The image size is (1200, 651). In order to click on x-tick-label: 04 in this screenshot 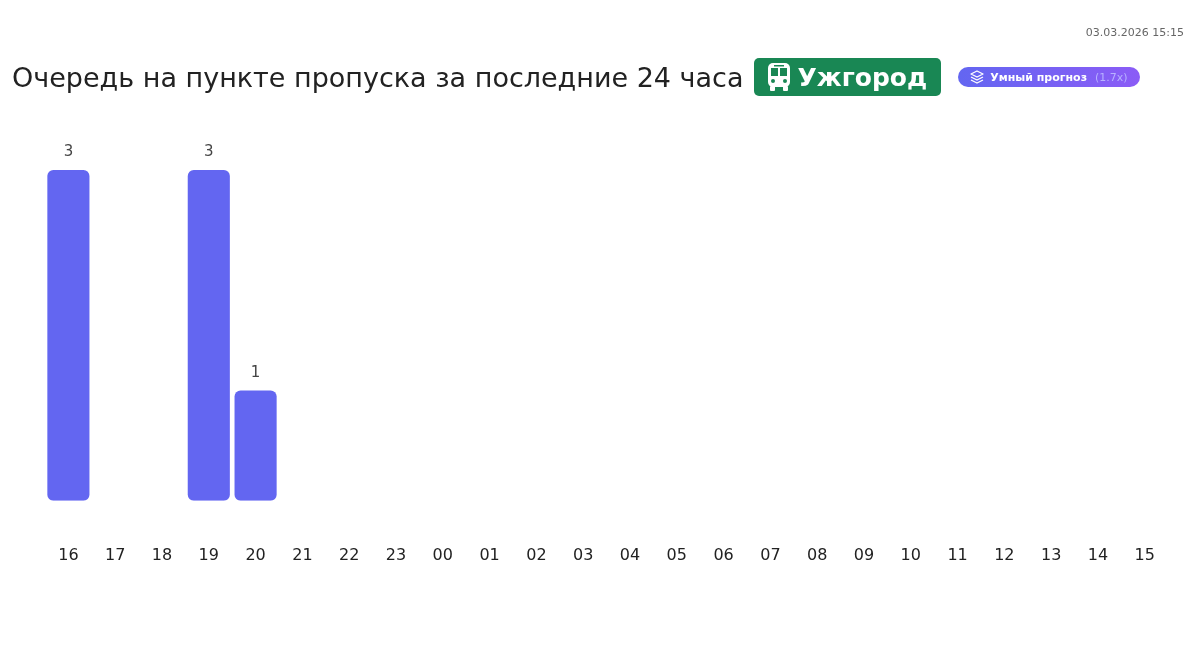, I will do `click(630, 554)`.